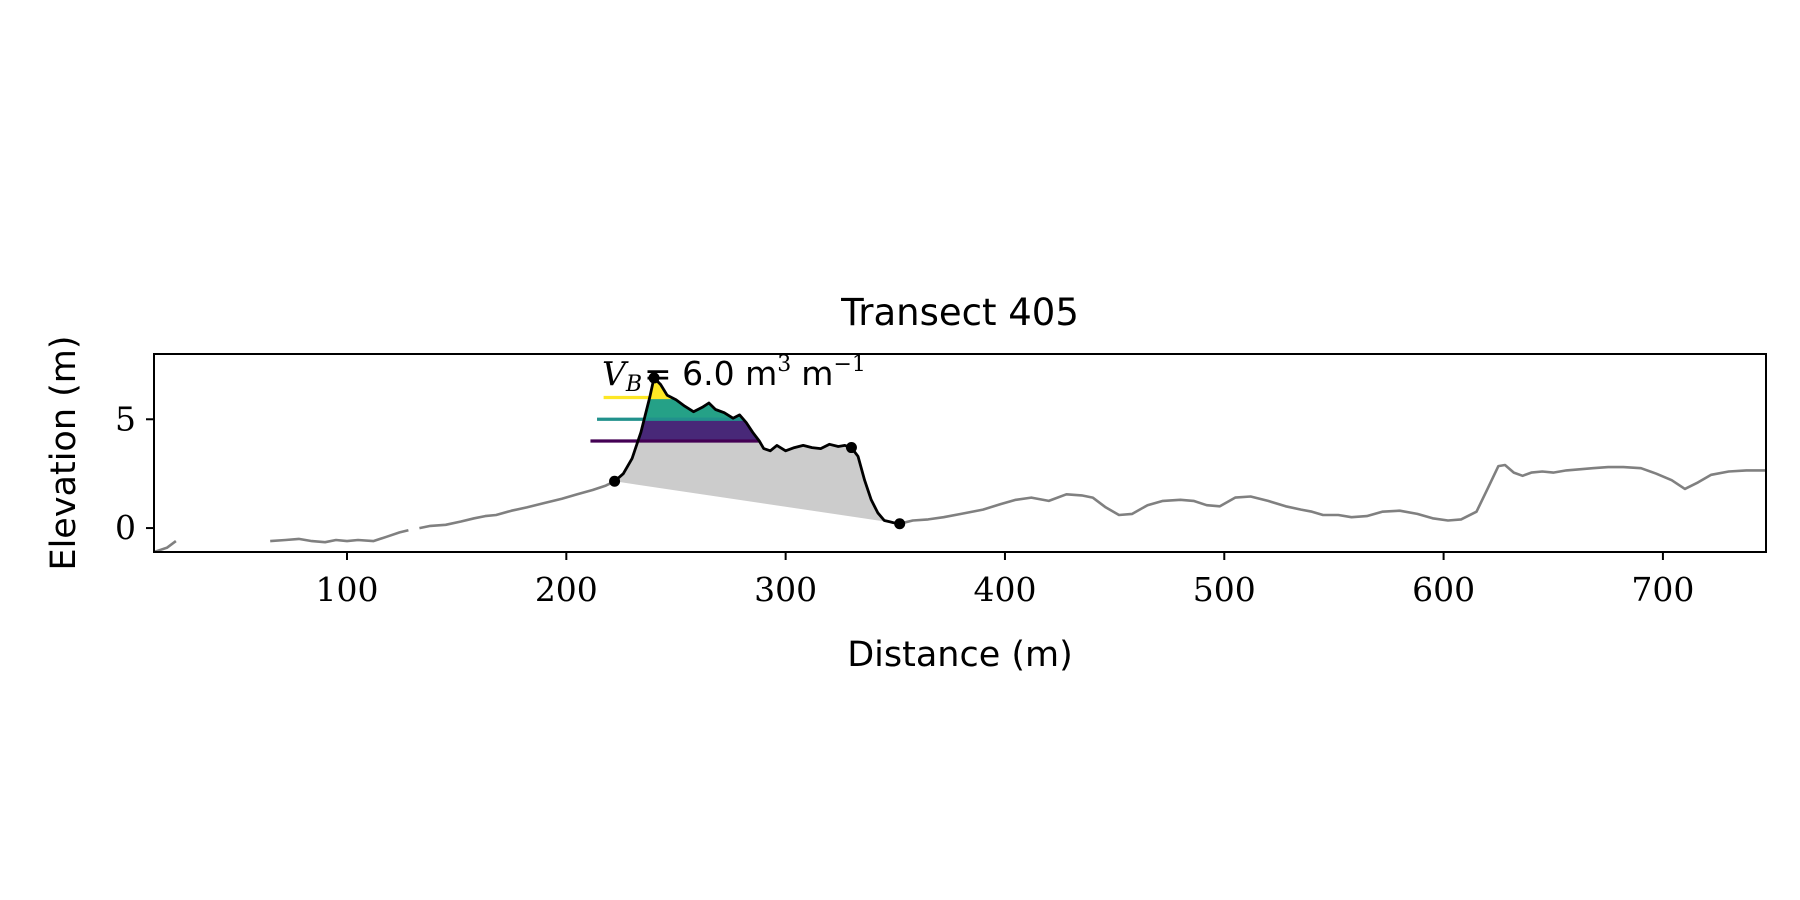 The width and height of the screenshot is (1800, 900). What do you see at coordinates (125, 527) in the screenshot?
I see `y-tick-label: 0` at bounding box center [125, 527].